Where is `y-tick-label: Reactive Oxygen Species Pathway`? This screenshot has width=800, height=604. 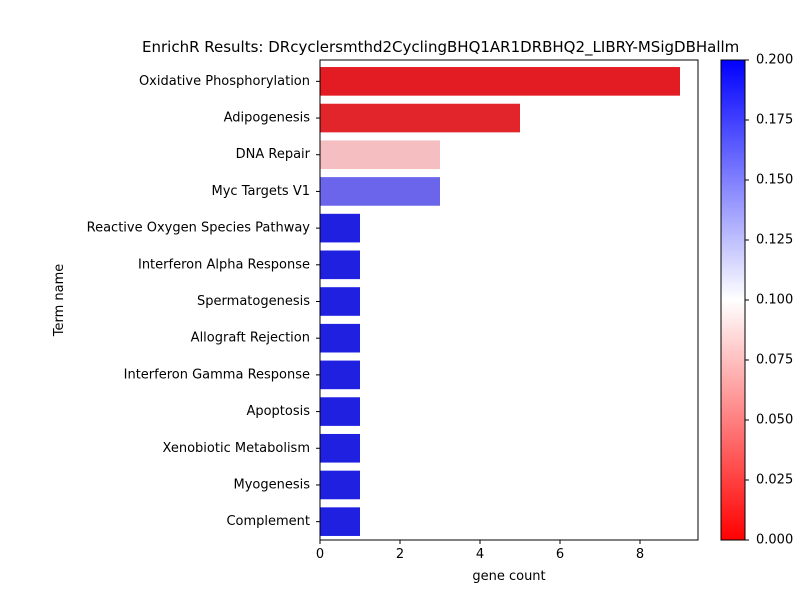
y-tick-label: Reactive Oxygen Species Pathway is located at coordinates (199, 228).